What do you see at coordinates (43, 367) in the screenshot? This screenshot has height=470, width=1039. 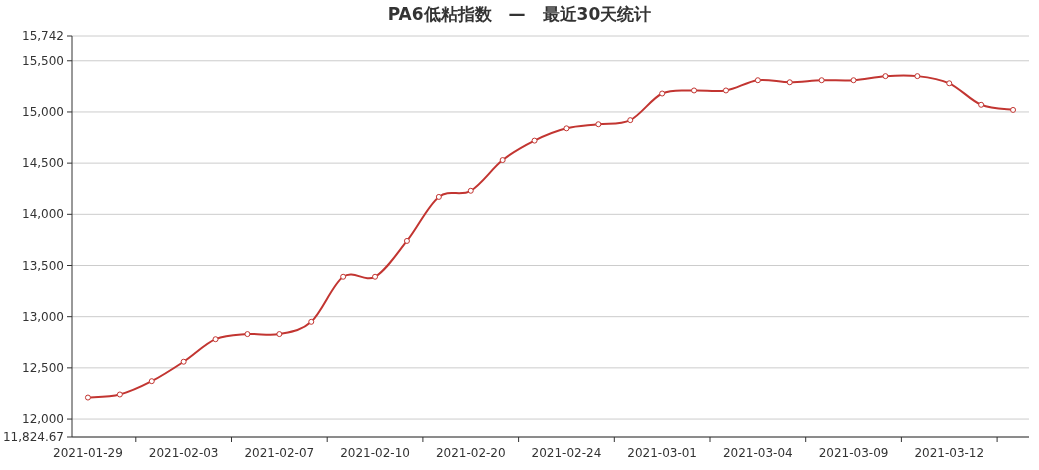 I see `y-tick-label: 12,500` at bounding box center [43, 367].